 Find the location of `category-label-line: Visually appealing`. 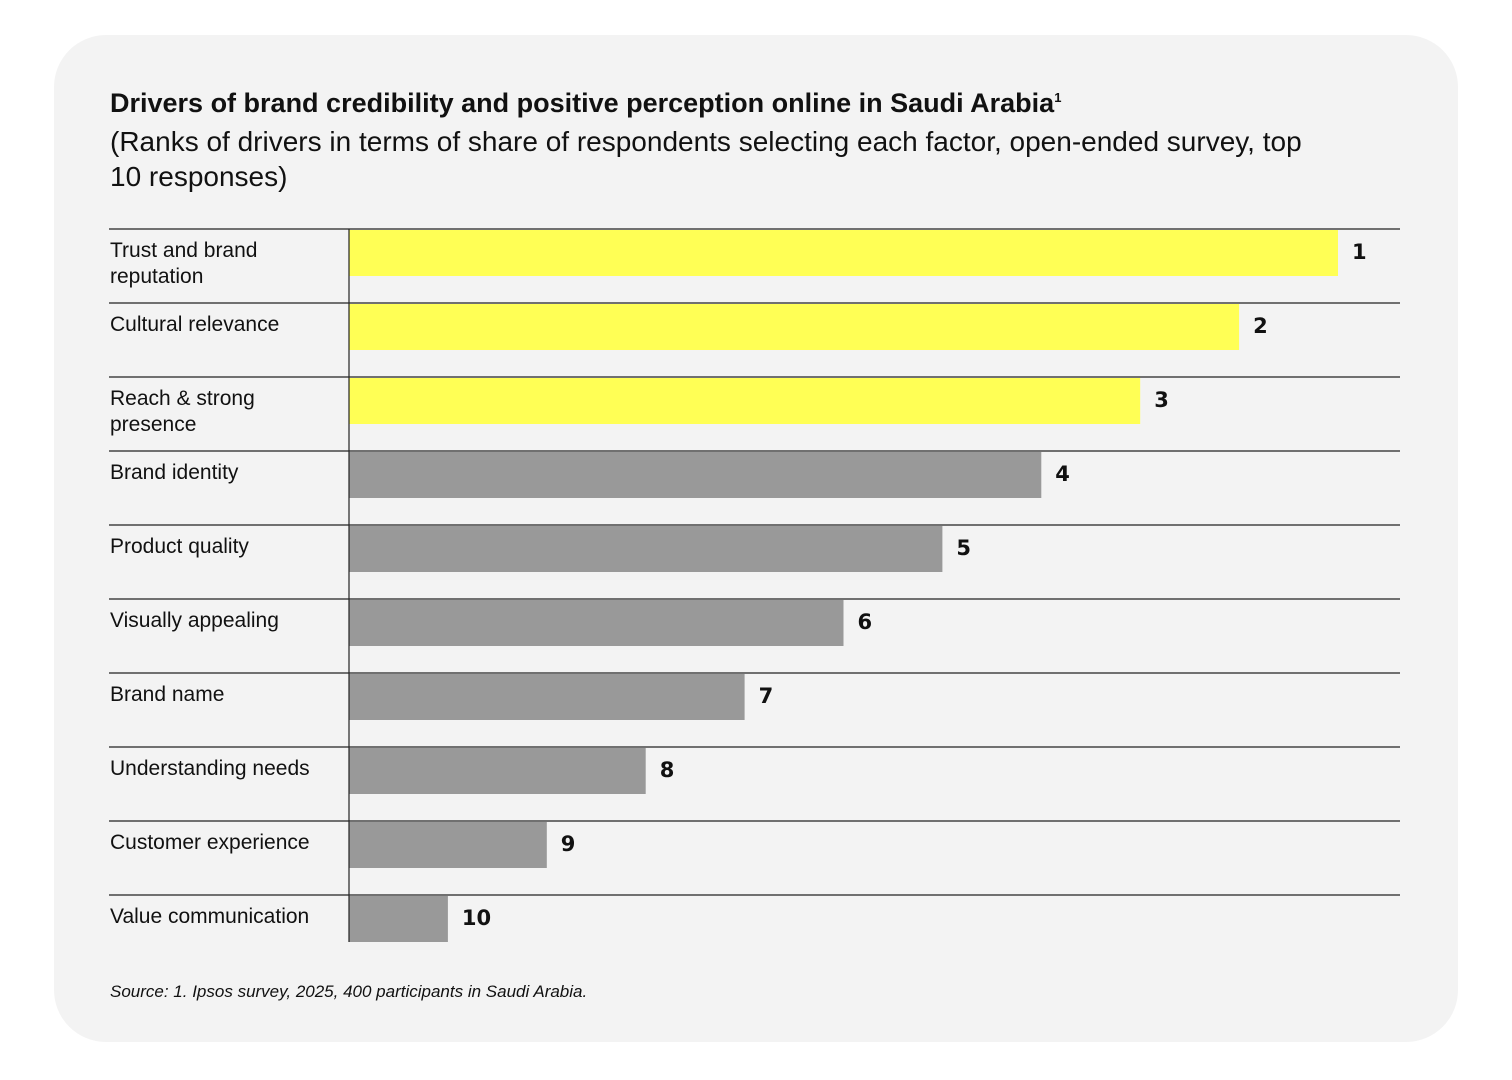

category-label-line: Visually appealing is located at coordinates (194, 620).